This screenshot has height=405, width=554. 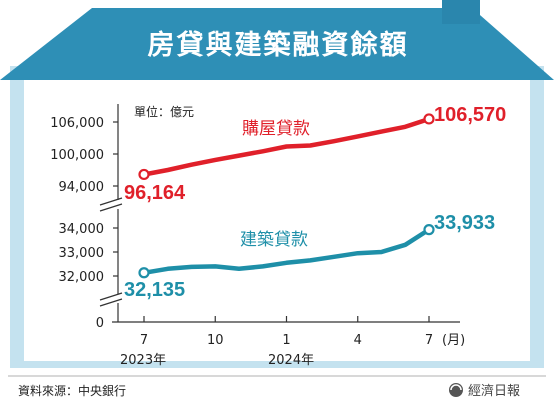 What do you see at coordinates (274, 240) in the screenshot?
I see `series-label-construction: 建築貸款` at bounding box center [274, 240].